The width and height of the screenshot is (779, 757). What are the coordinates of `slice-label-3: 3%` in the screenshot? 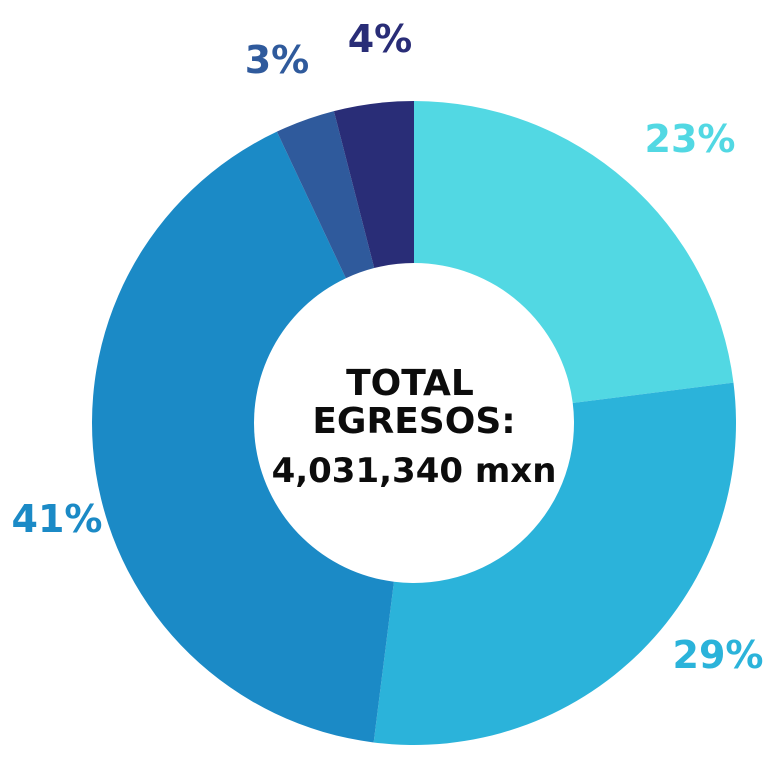 It's located at (277, 60).